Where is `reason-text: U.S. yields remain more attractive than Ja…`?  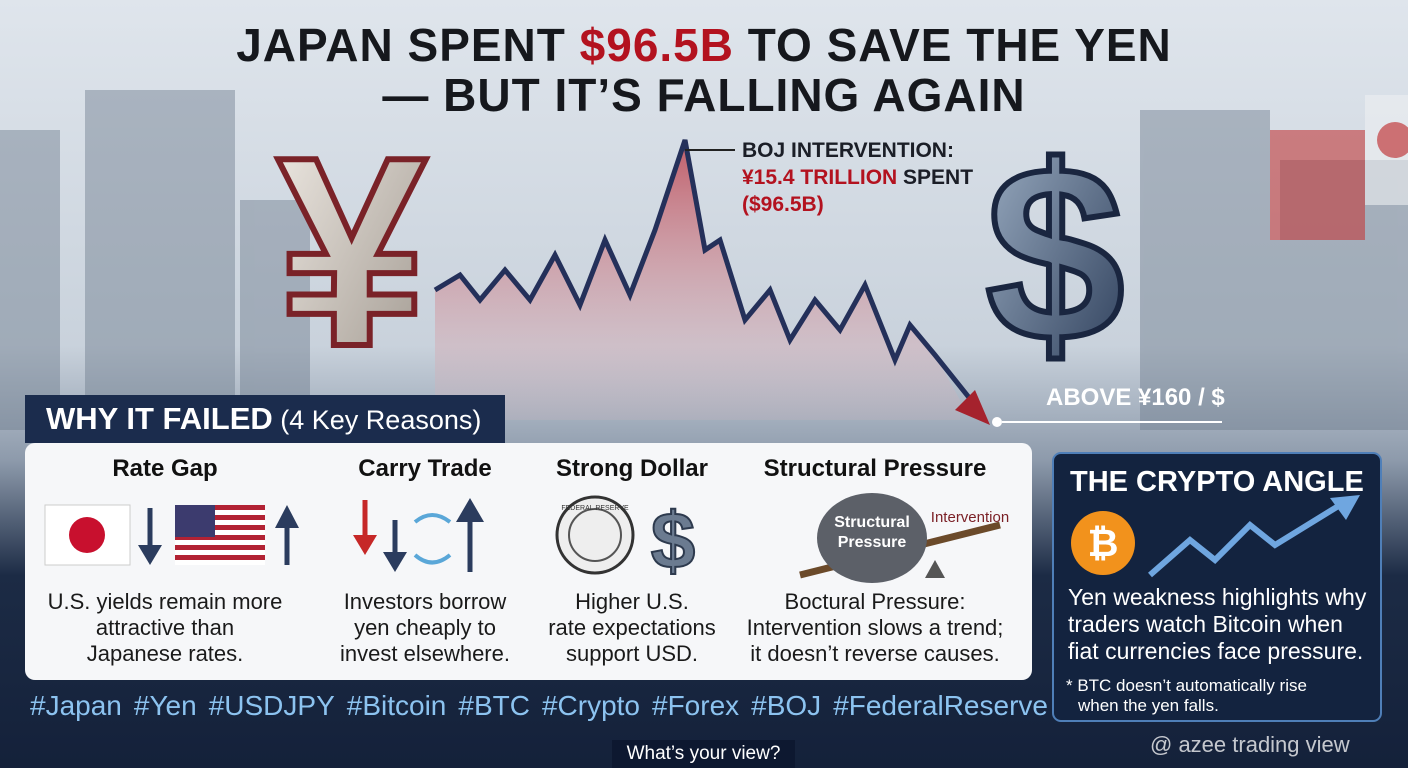
reason-text: U.S. yields remain more attractive than Ja… is located at coordinates (165, 628).